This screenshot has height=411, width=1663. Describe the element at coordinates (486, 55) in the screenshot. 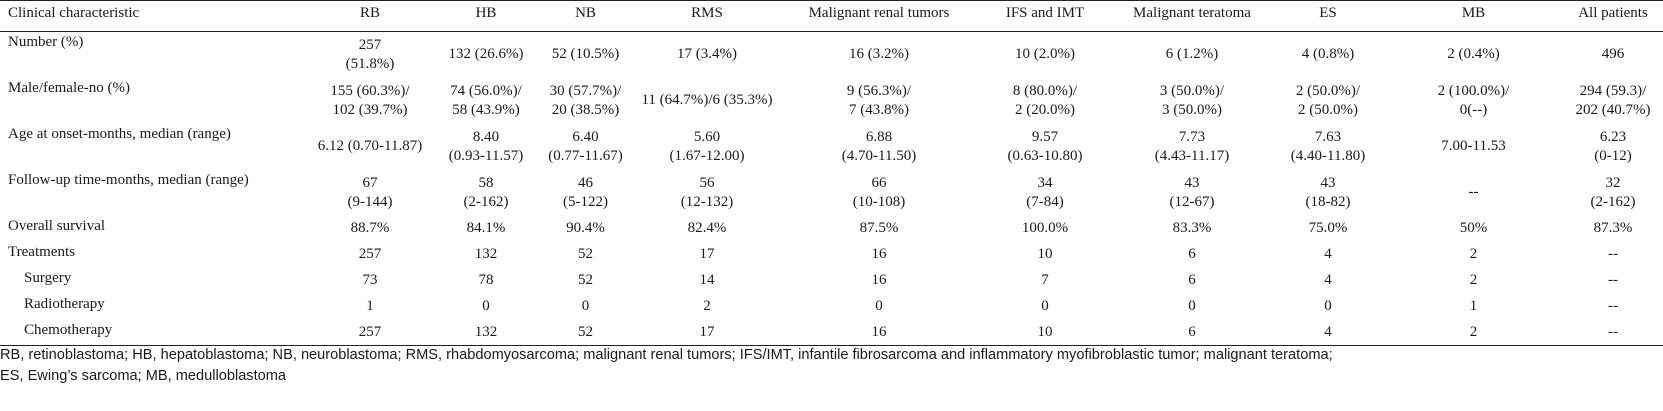

I see `table-cell: 132 (26.6%)` at that location.